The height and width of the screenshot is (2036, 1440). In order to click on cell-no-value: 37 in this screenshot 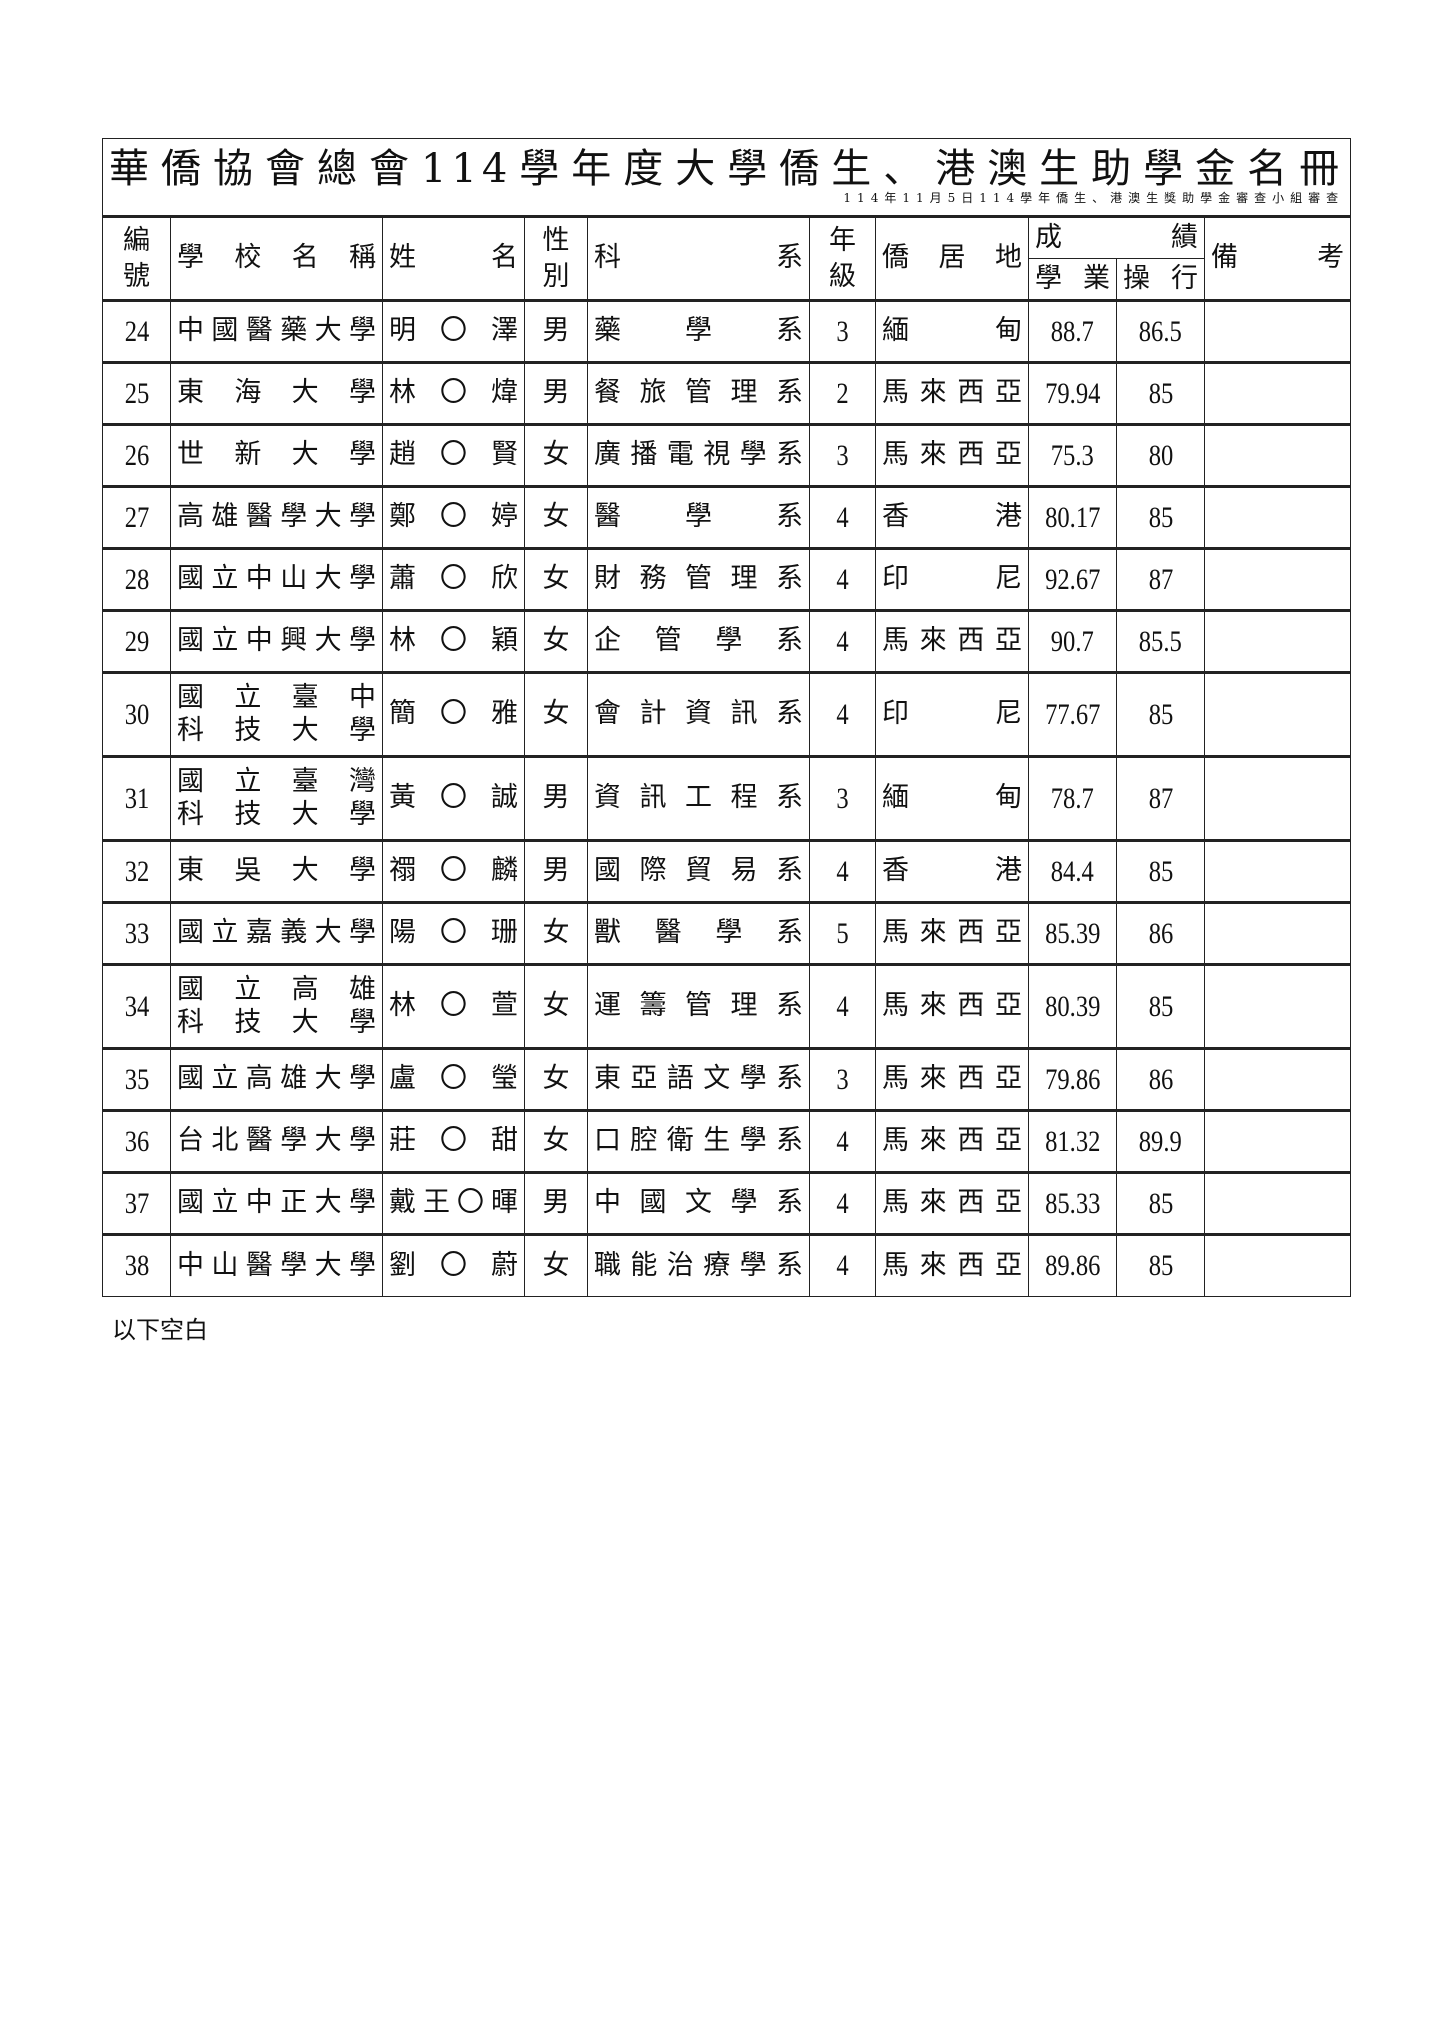, I will do `click(136, 1203)`.